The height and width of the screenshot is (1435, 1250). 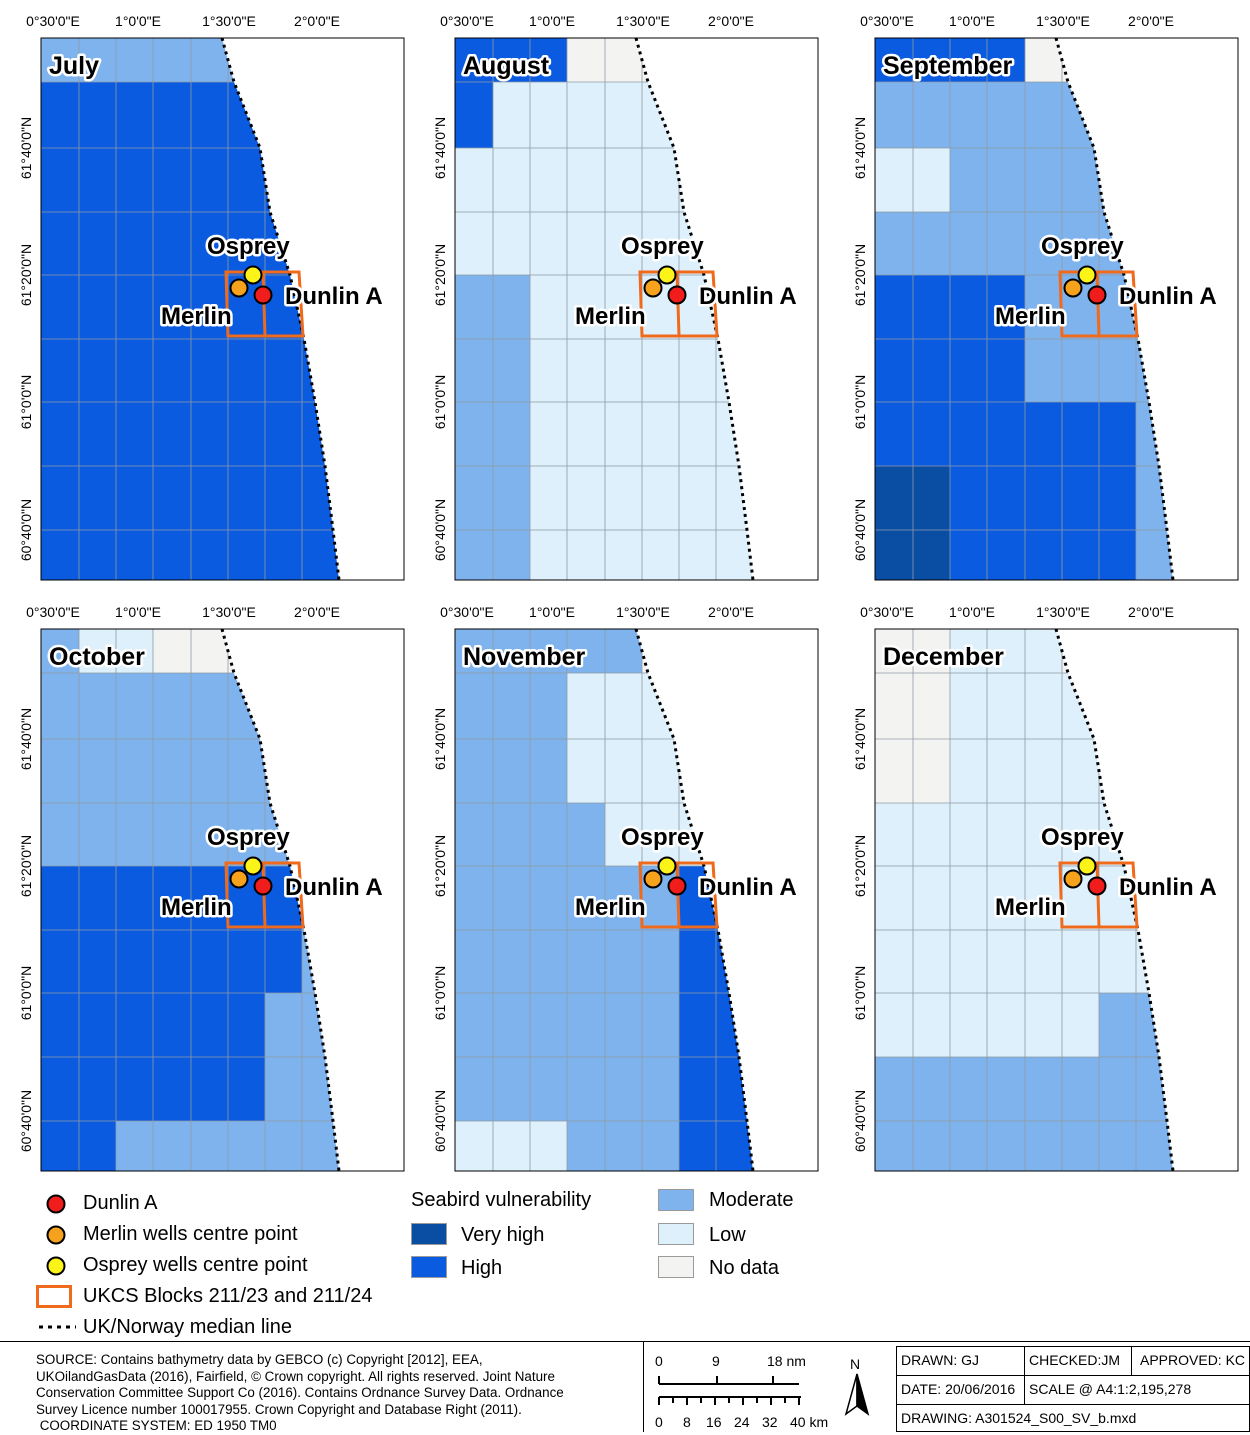 I want to click on dunlin-legend-symbol, so click(x=56, y=1204).